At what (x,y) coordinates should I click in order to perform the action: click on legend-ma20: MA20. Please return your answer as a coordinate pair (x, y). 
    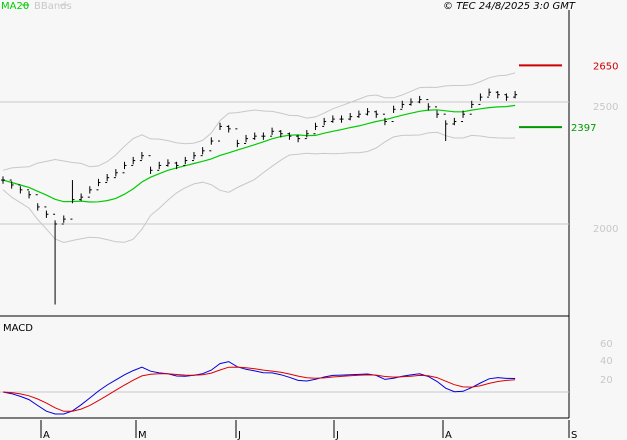
    Looking at the image, I should click on (15, 6).